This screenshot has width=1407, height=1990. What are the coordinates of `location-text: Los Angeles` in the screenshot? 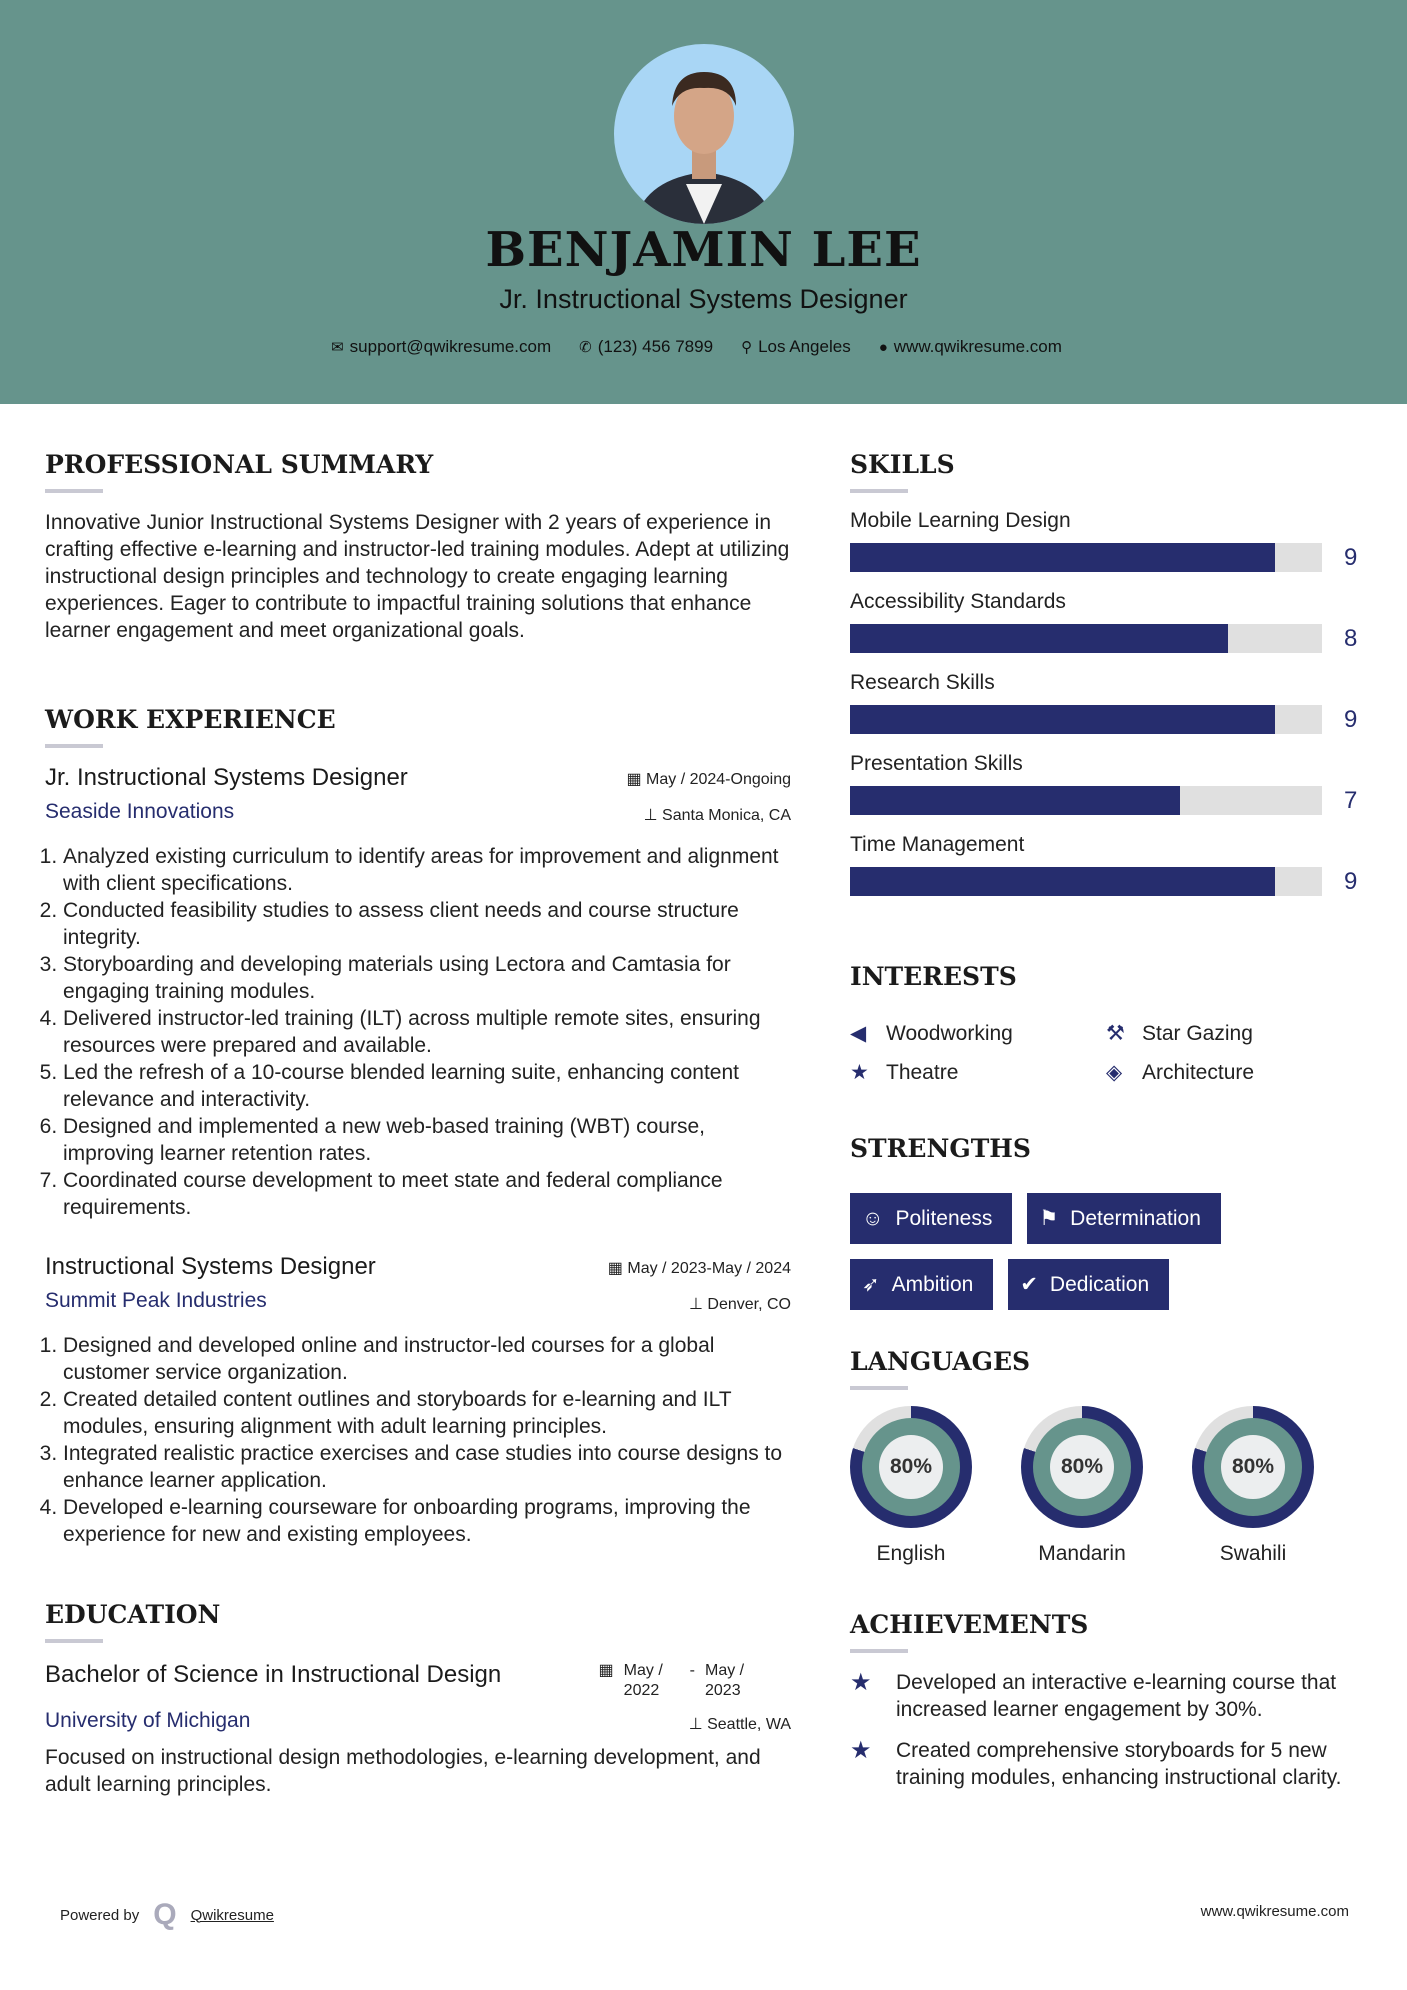 It's located at (804, 346).